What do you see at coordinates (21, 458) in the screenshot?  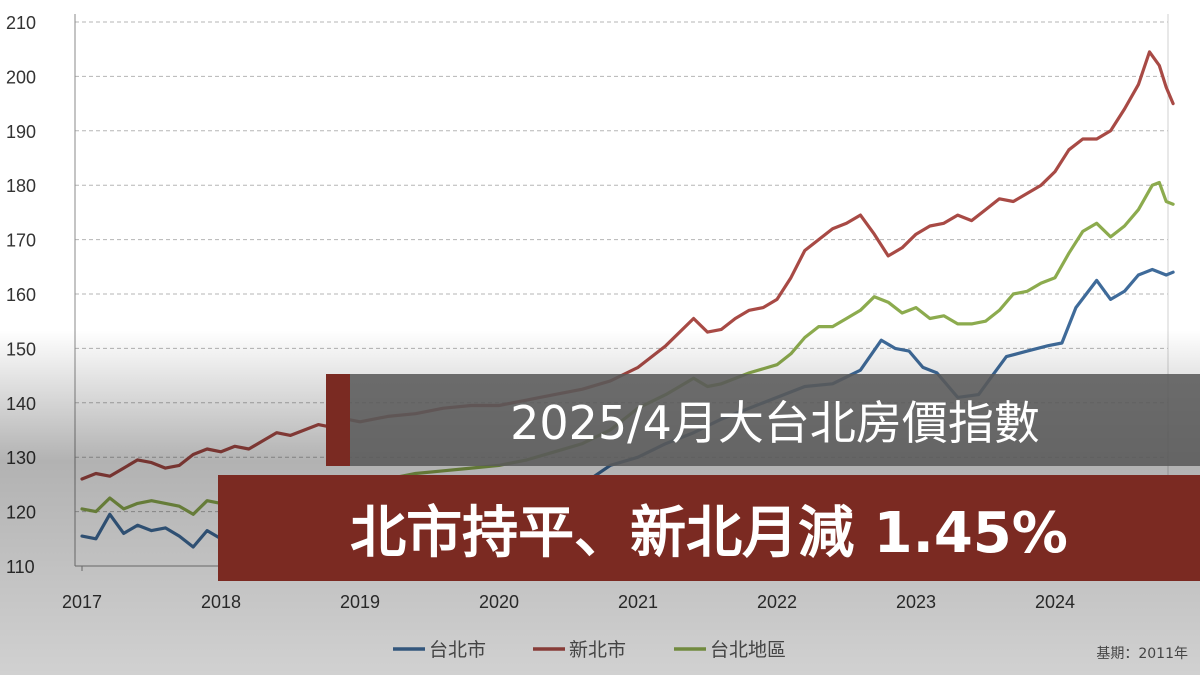 I see `y-tick-label: 130` at bounding box center [21, 458].